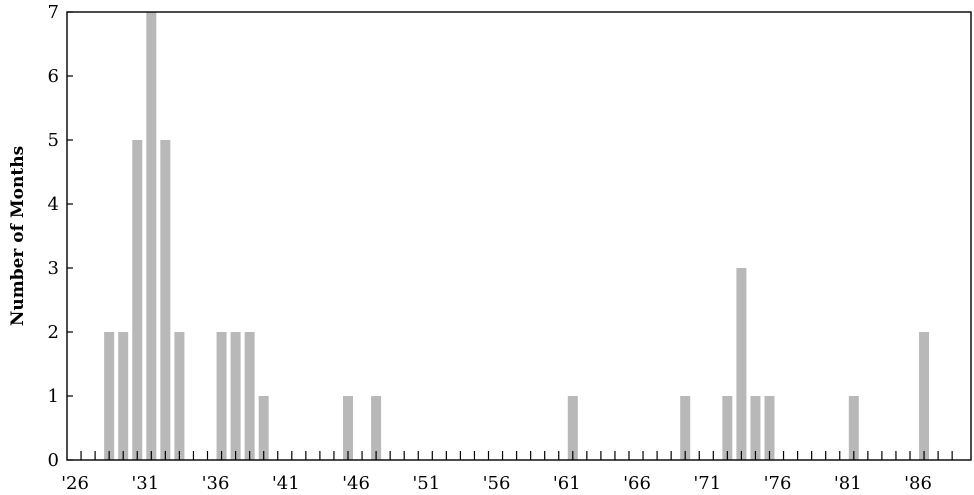  I want to click on x-tick-label-1946: '46, so click(356, 483).